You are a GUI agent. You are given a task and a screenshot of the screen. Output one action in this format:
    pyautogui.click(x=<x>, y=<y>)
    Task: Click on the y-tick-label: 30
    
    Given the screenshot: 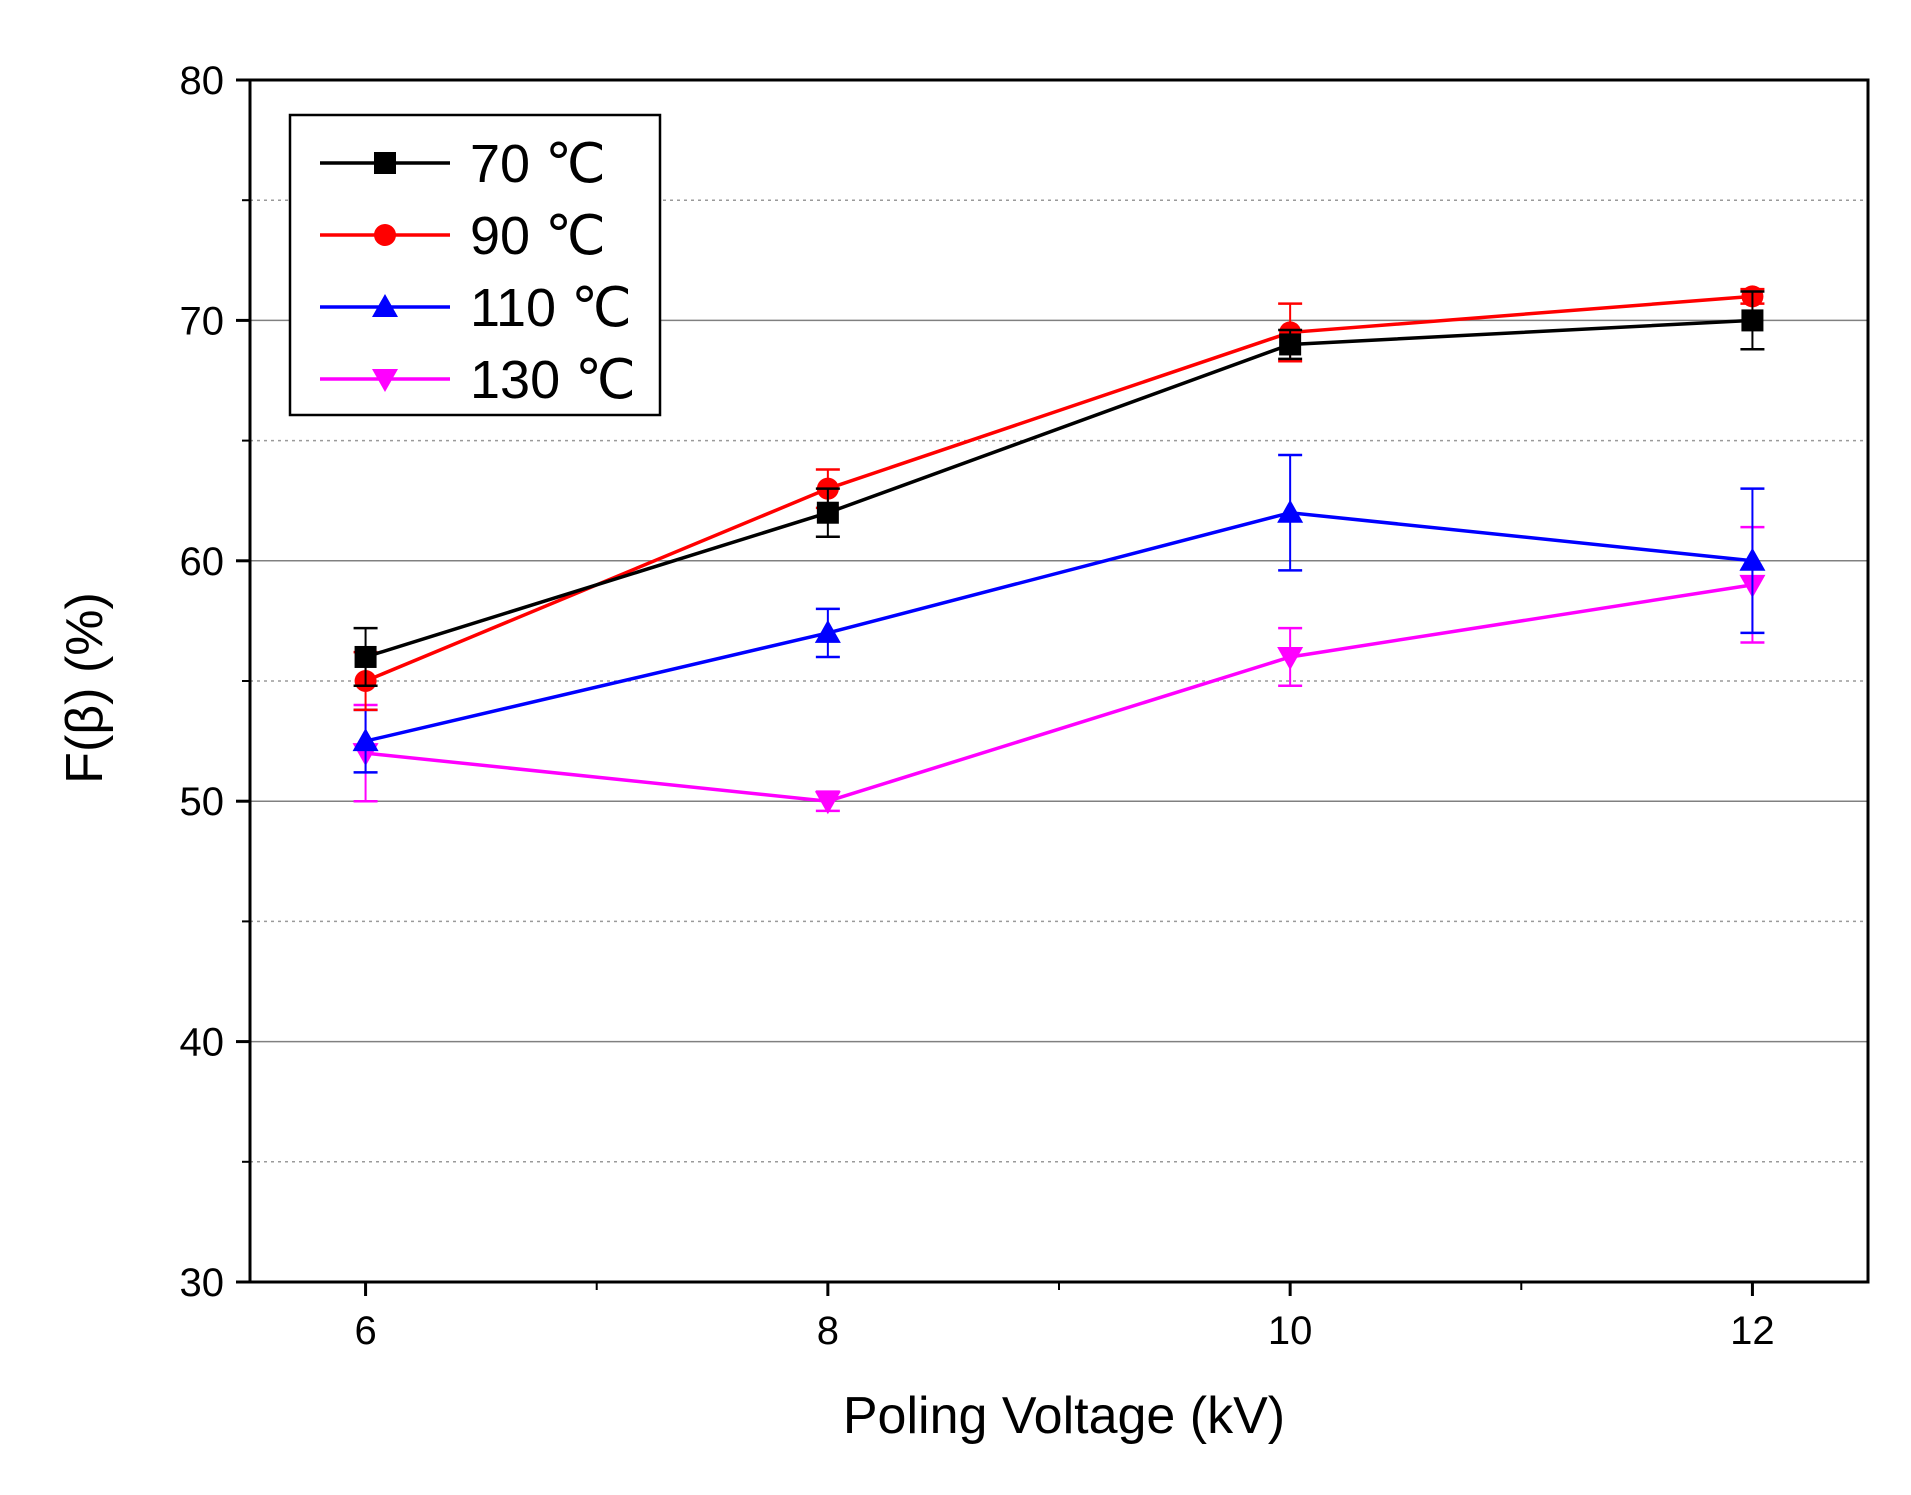 What is the action you would take?
    pyautogui.click(x=202, y=1283)
    